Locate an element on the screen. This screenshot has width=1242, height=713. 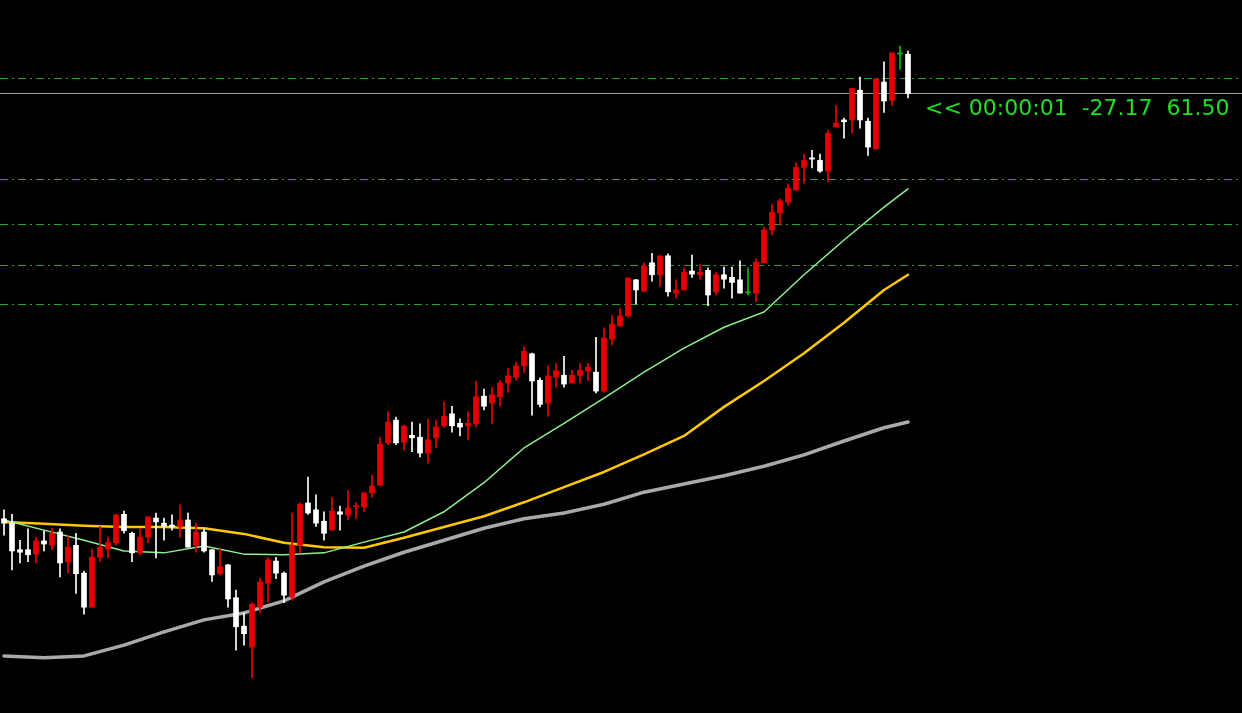
text: << 00:00:01 -27.17 61.50 is located at coordinates (1077, 108).